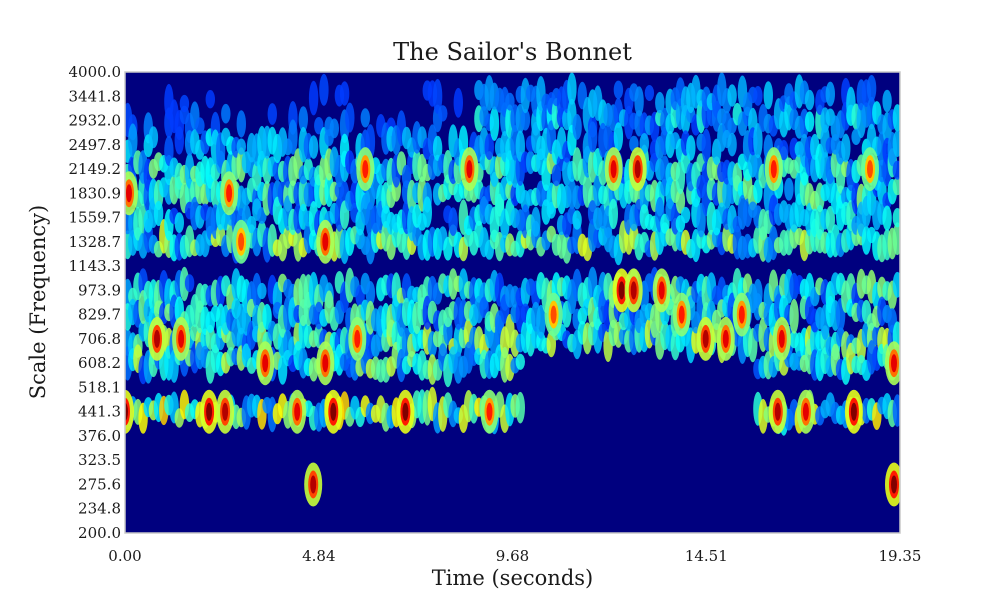 Image resolution: width=1000 pixels, height=600 pixels. I want to click on x-tick-label: 19.35, so click(900, 556).